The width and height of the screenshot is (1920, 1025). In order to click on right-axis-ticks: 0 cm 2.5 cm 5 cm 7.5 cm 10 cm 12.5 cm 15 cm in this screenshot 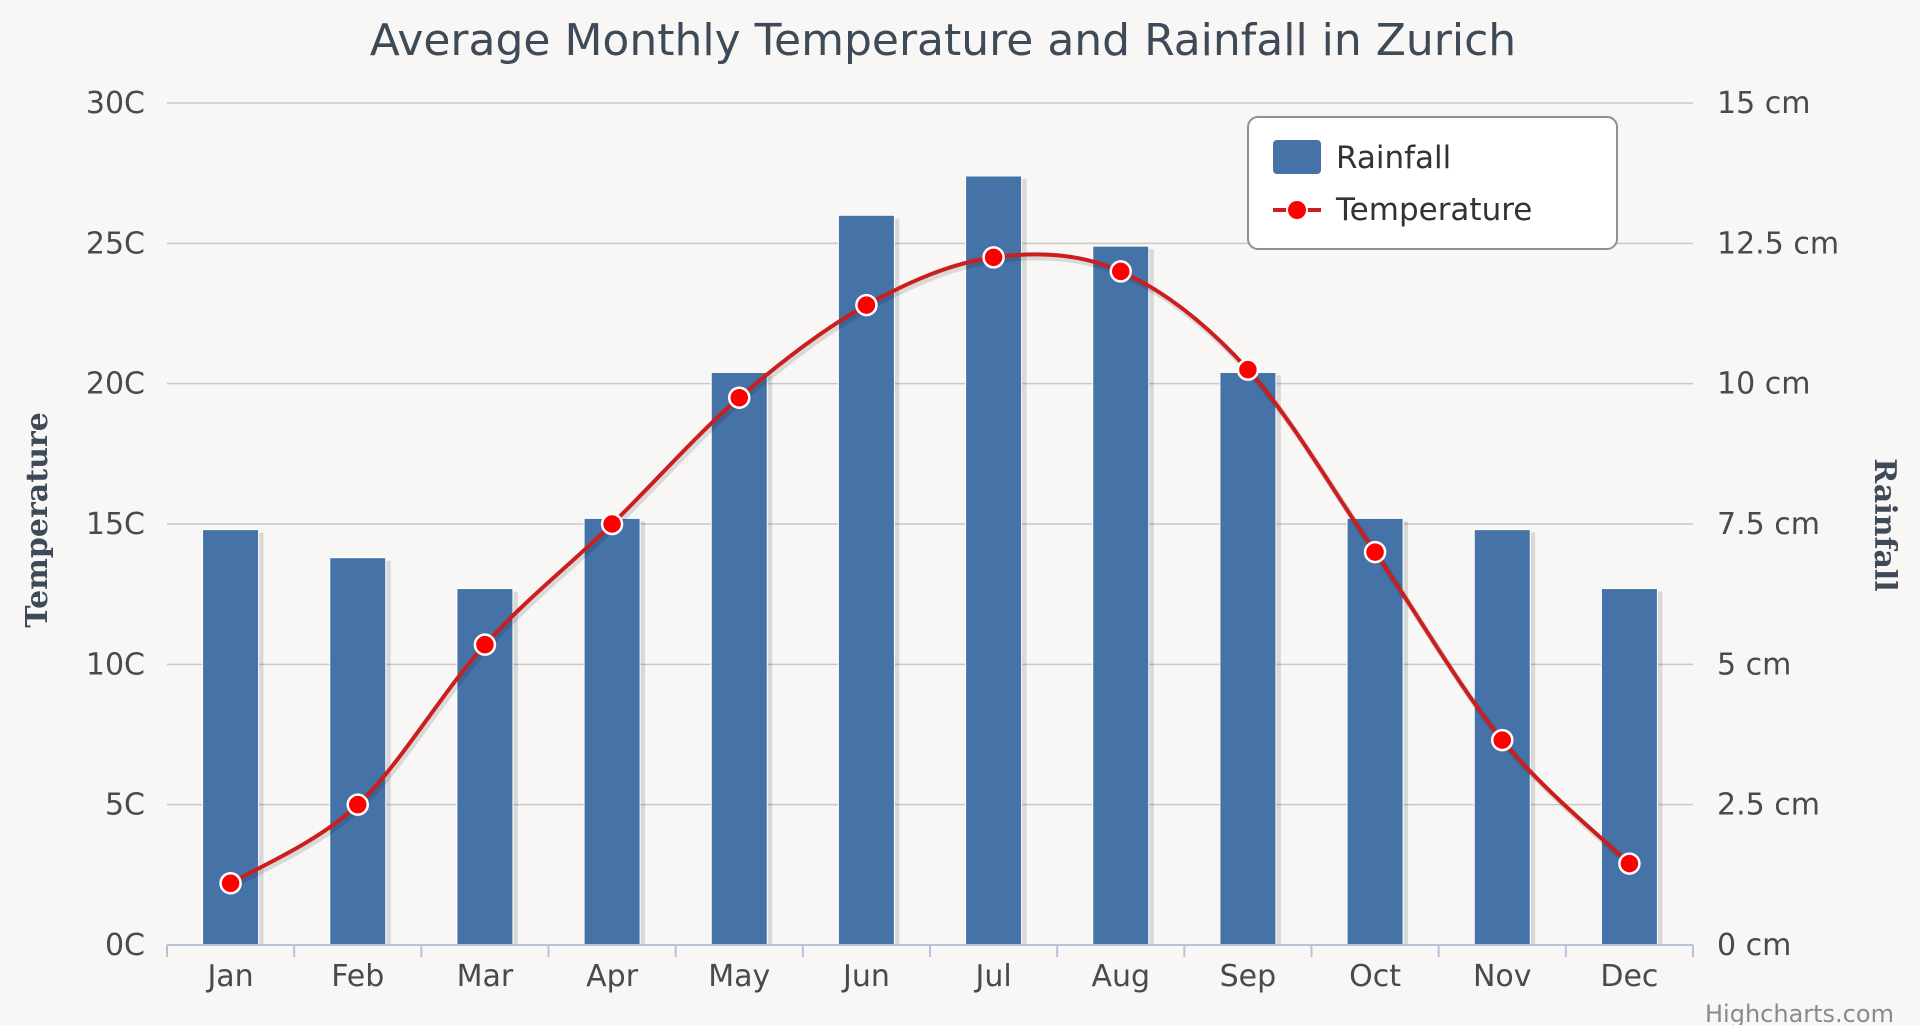, I will do `click(1778, 524)`.